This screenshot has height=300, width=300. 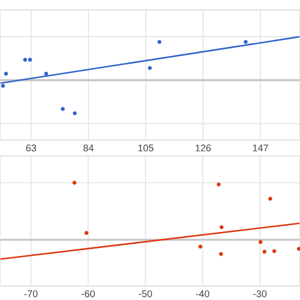 What do you see at coordinates (203, 148) in the screenshot?
I see `x-tick-label: 126` at bounding box center [203, 148].